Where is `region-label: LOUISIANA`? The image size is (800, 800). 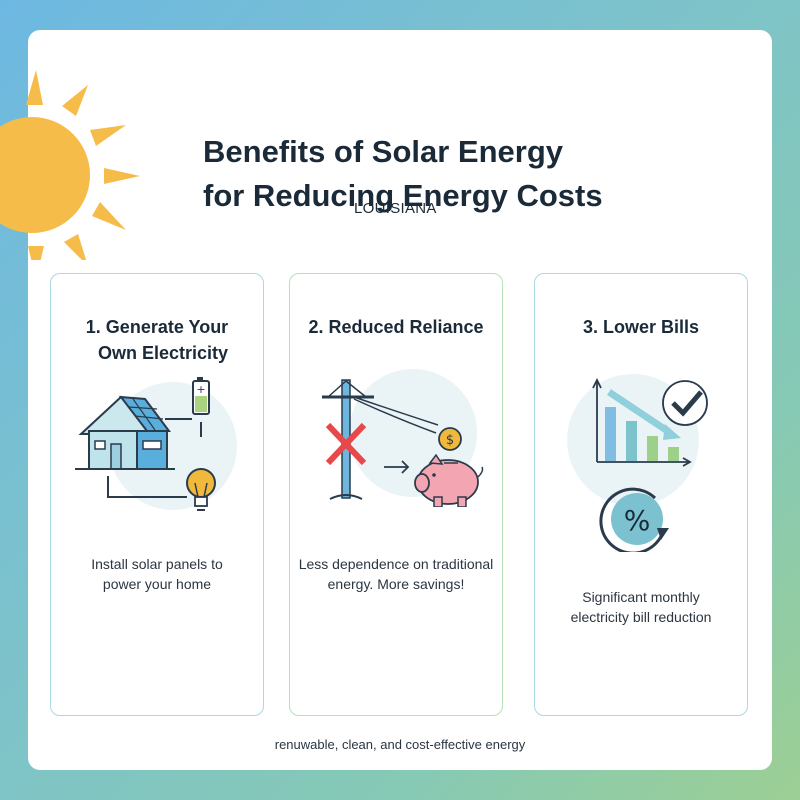 region-label: LOUISIANA is located at coordinates (395, 208).